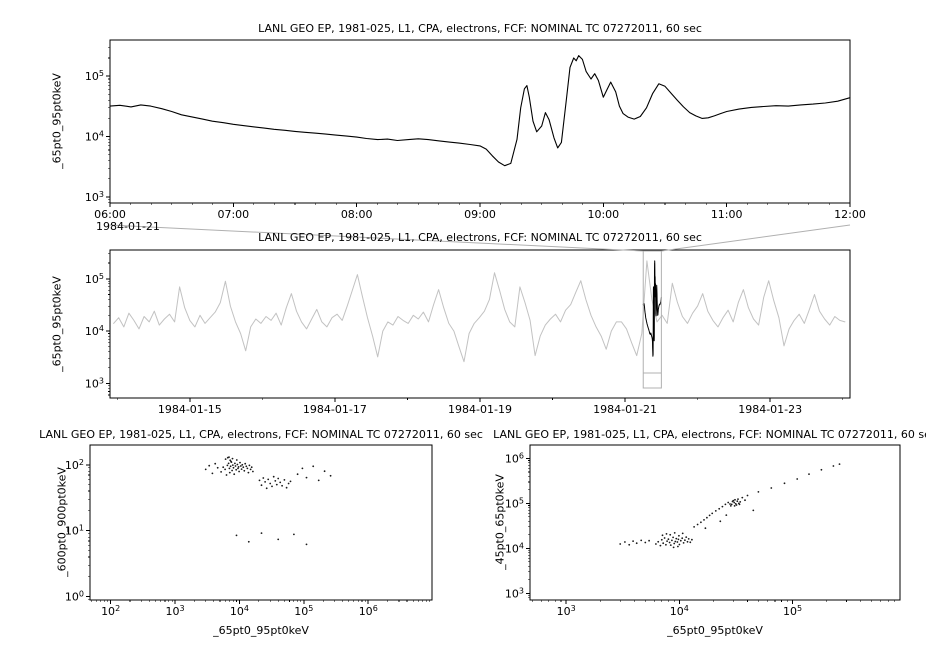  Describe the element at coordinates (480, 214) in the screenshot. I see `svg-text: 09:00` at that location.